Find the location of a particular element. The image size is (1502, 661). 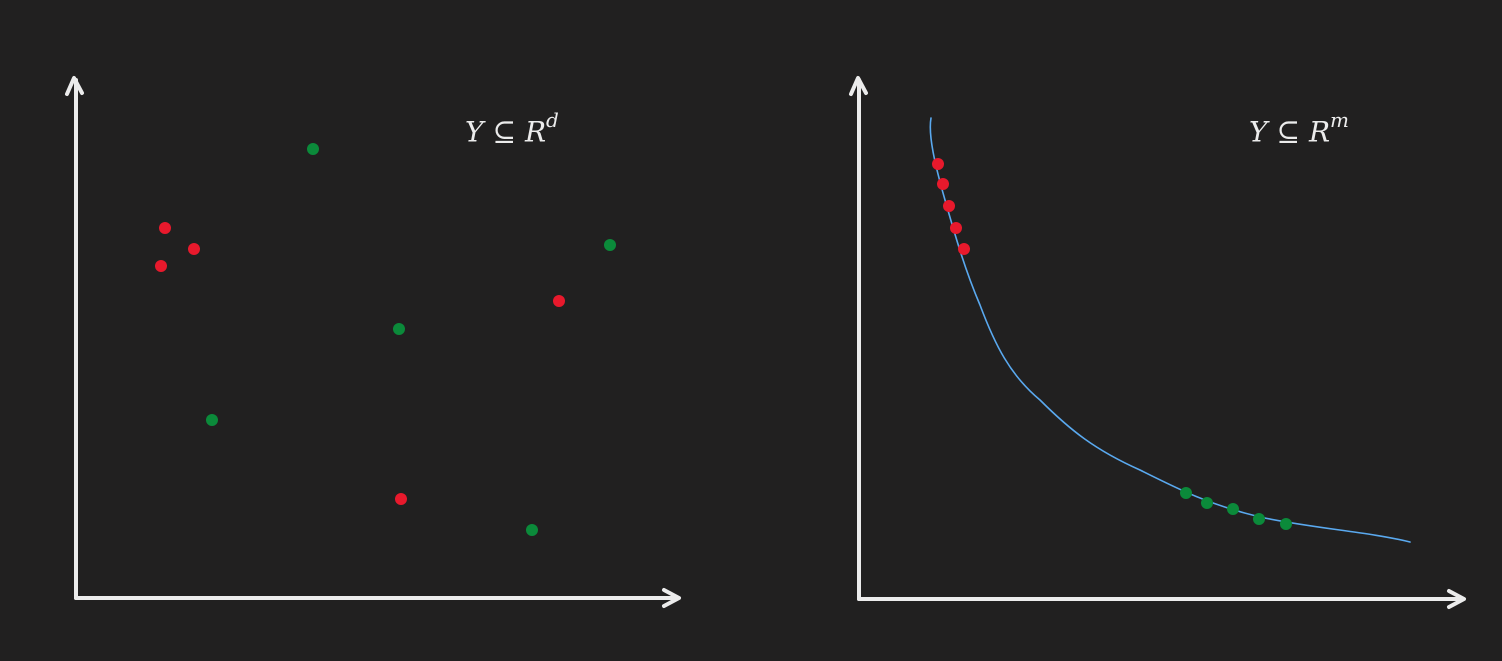

left-label-var: Y is located at coordinates (474, 132).